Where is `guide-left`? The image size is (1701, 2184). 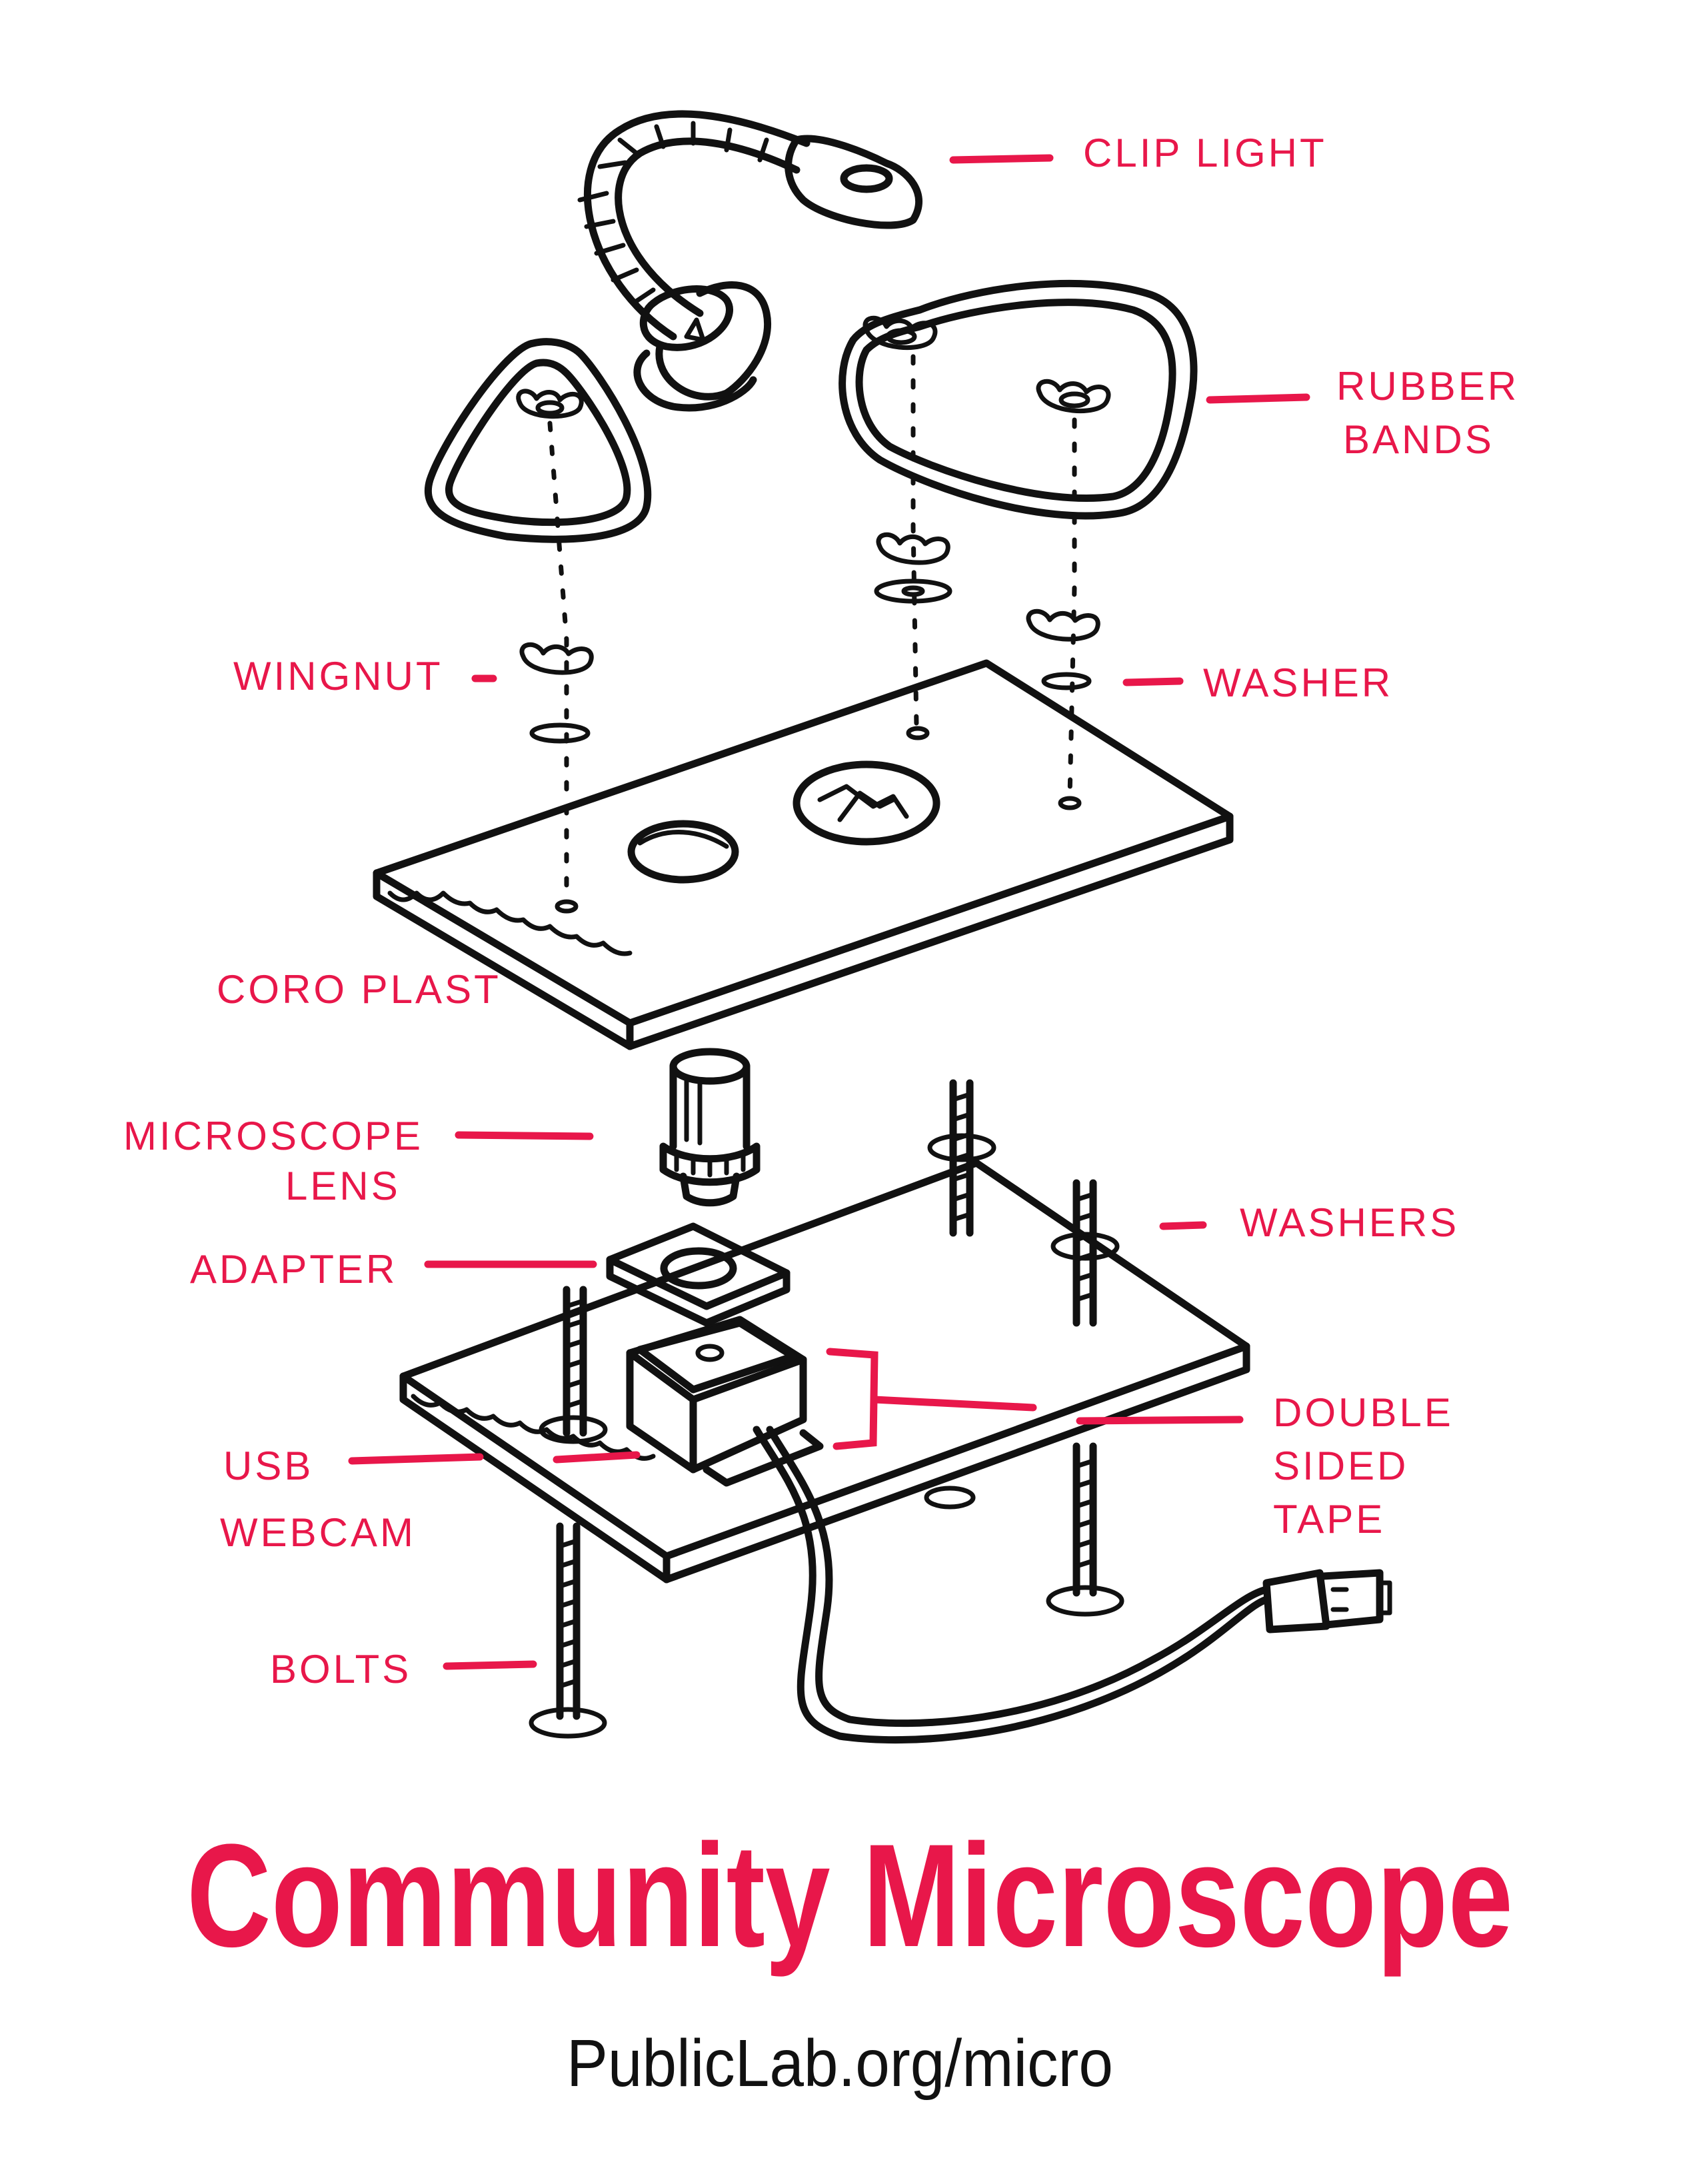 guide-left is located at coordinates (558, 658).